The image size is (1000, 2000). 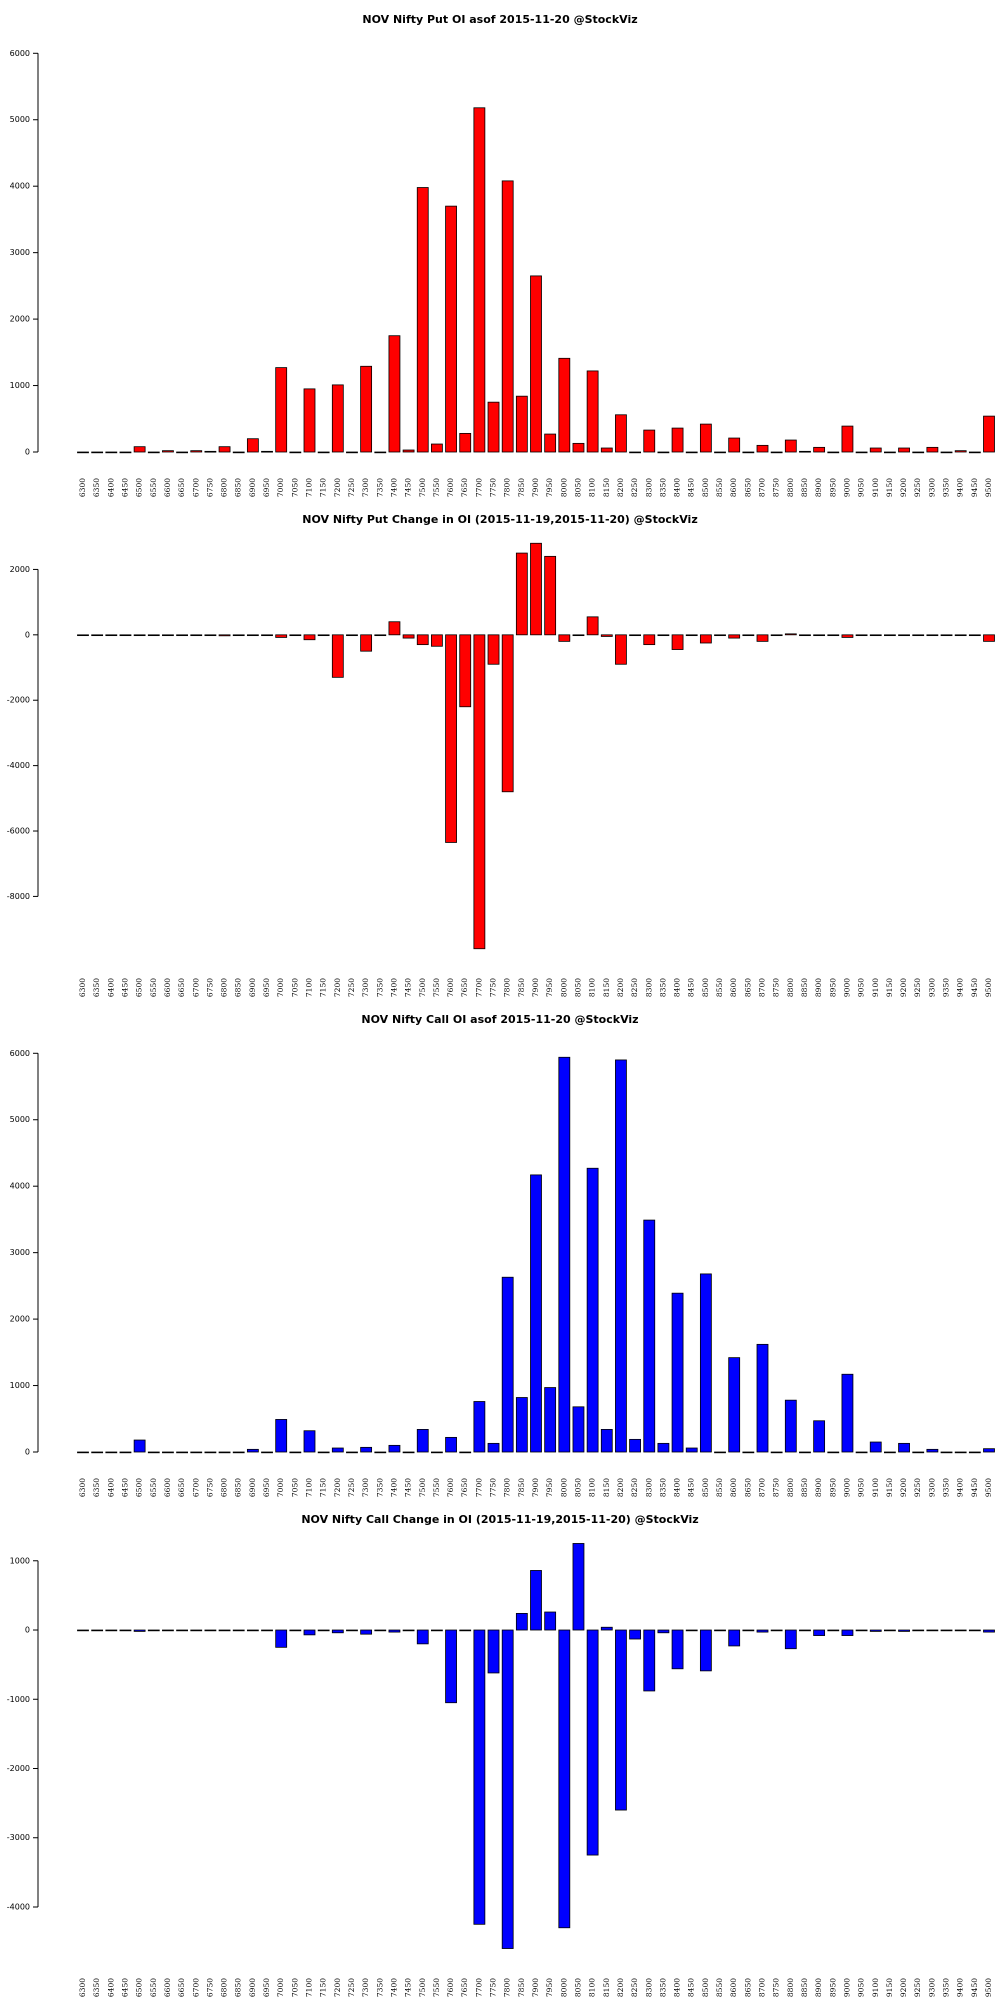 What do you see at coordinates (507, 1987) in the screenshot?
I see `x-tick-label: 7800` at bounding box center [507, 1987].